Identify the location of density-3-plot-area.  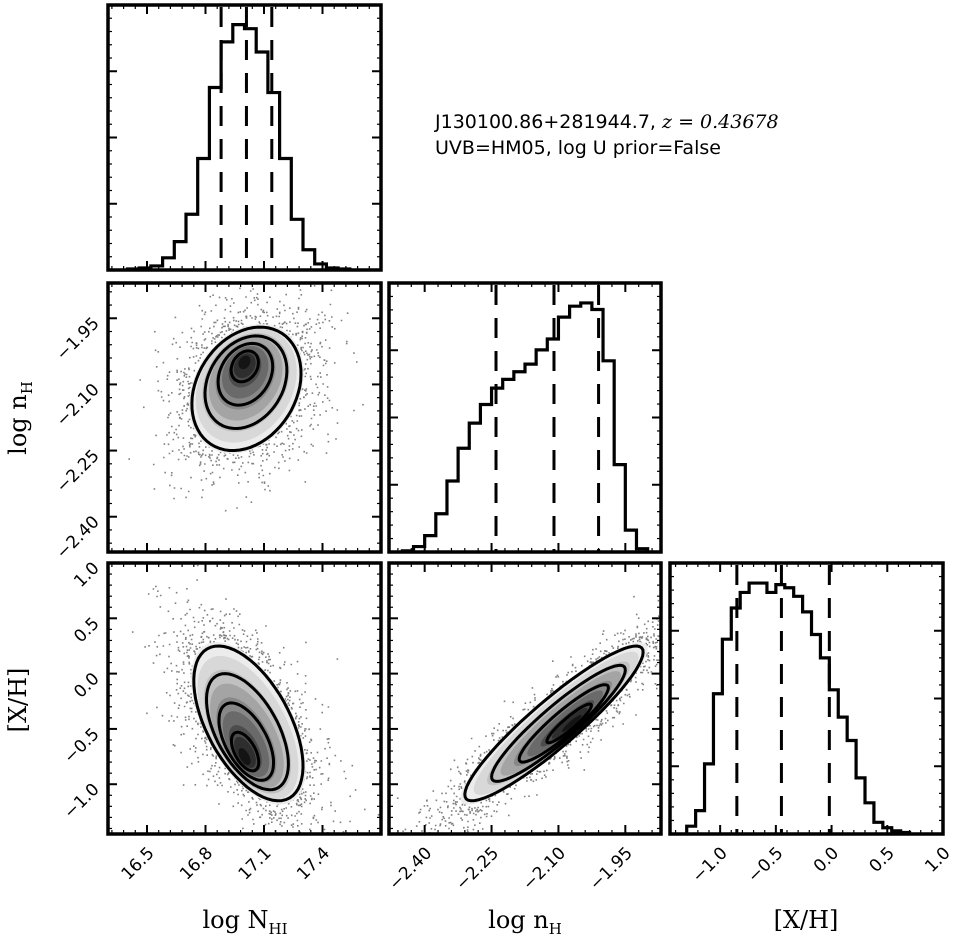
(246, 397).